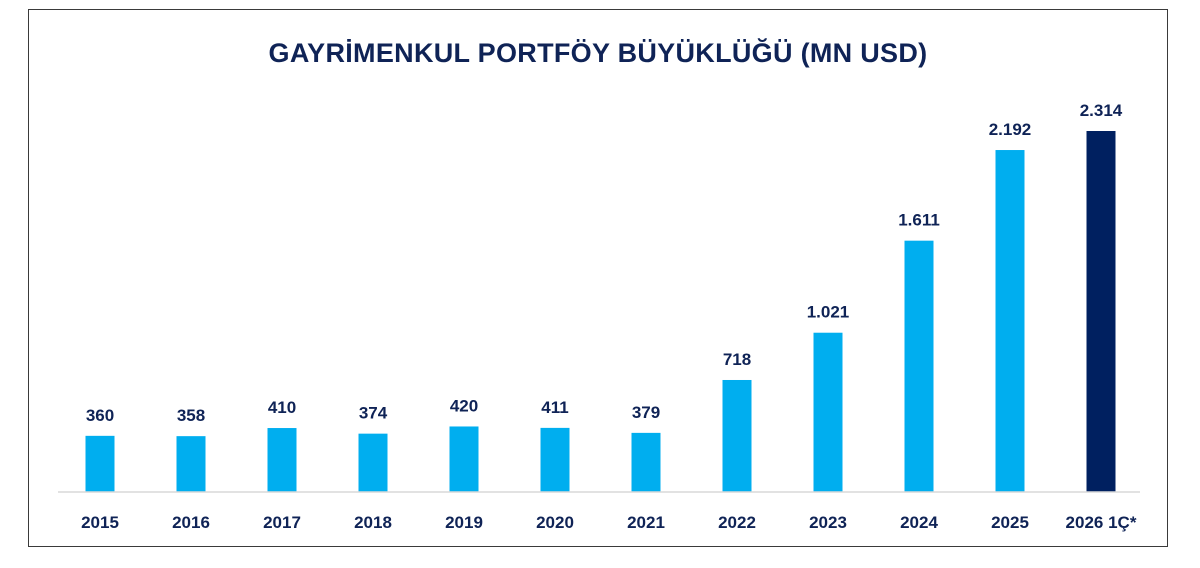  I want to click on bar-2024, so click(919, 366).